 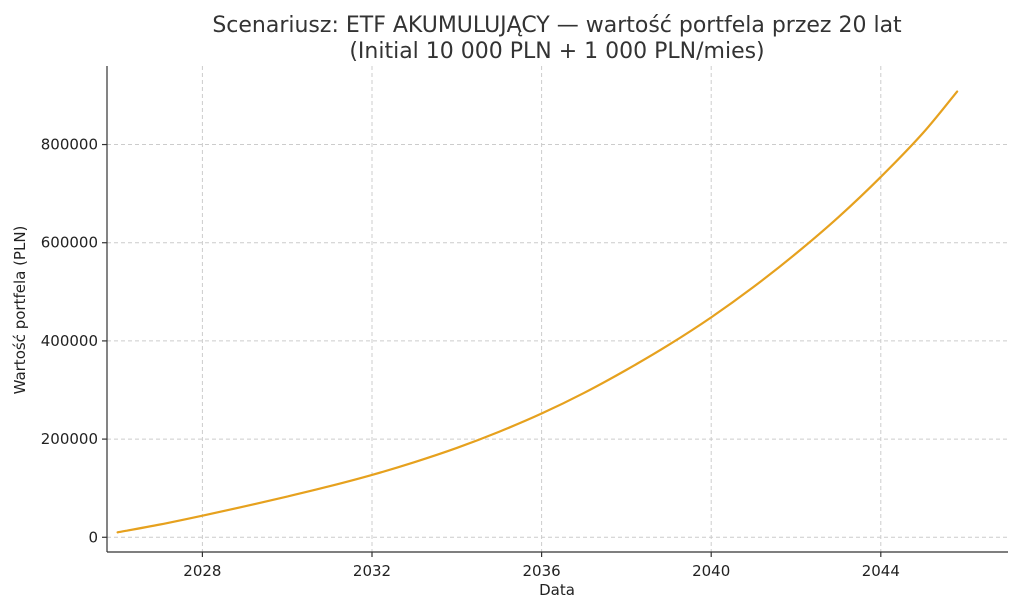 I want to click on y-tick-label: 200000, so click(x=69, y=439).